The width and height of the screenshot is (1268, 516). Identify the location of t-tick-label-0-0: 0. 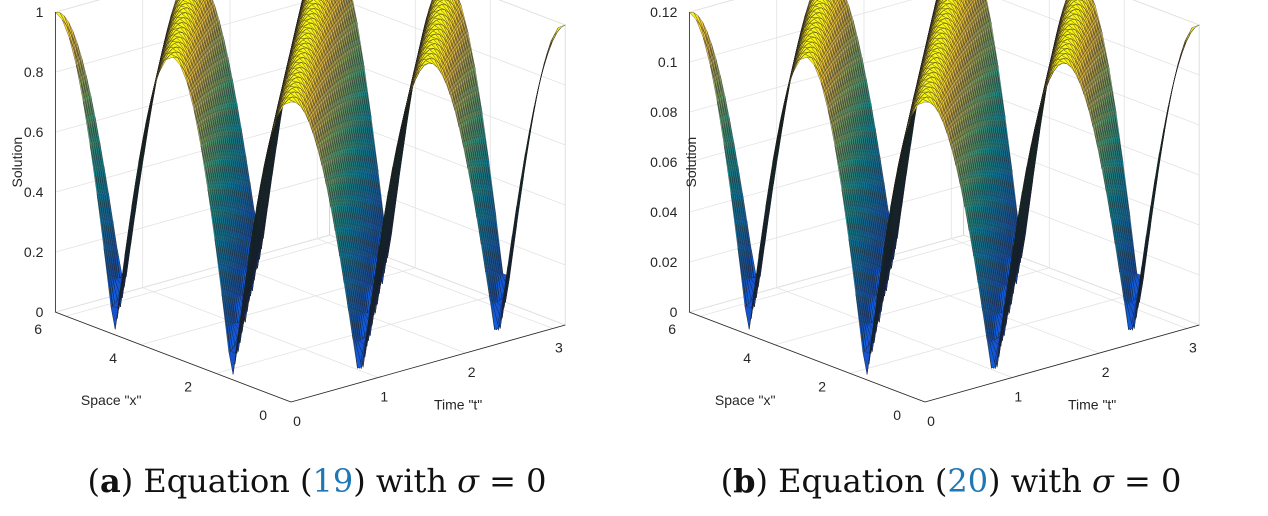
(297, 421).